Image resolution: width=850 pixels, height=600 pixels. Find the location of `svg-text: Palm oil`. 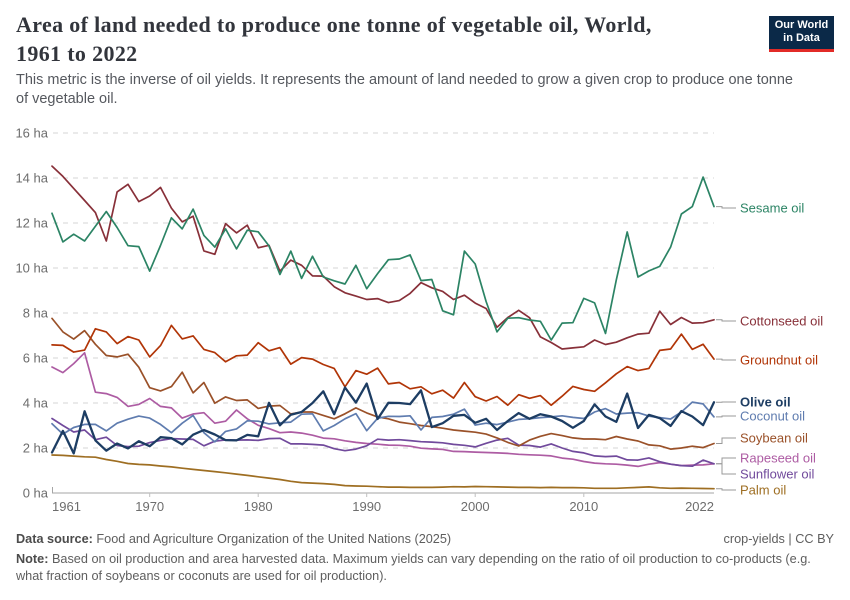

svg-text: Palm oil is located at coordinates (763, 490).